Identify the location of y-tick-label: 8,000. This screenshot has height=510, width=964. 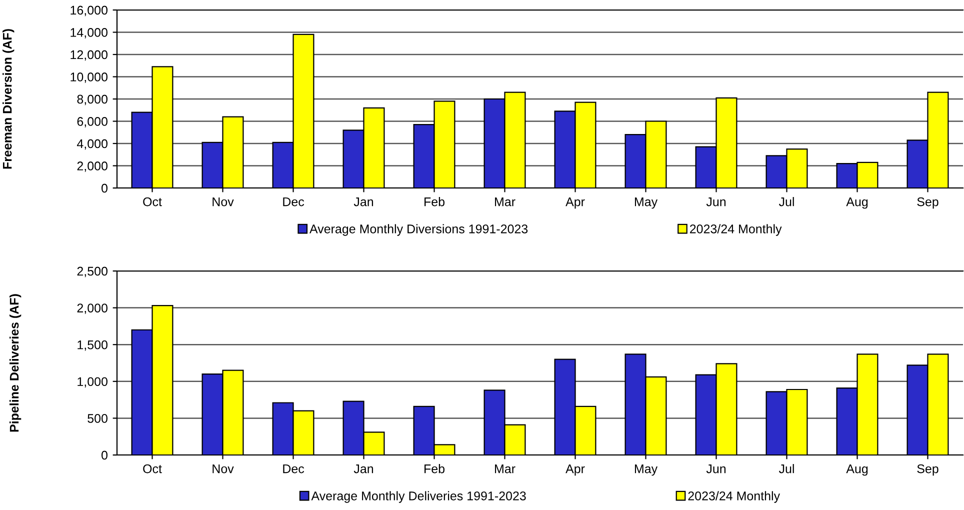
(92, 100).